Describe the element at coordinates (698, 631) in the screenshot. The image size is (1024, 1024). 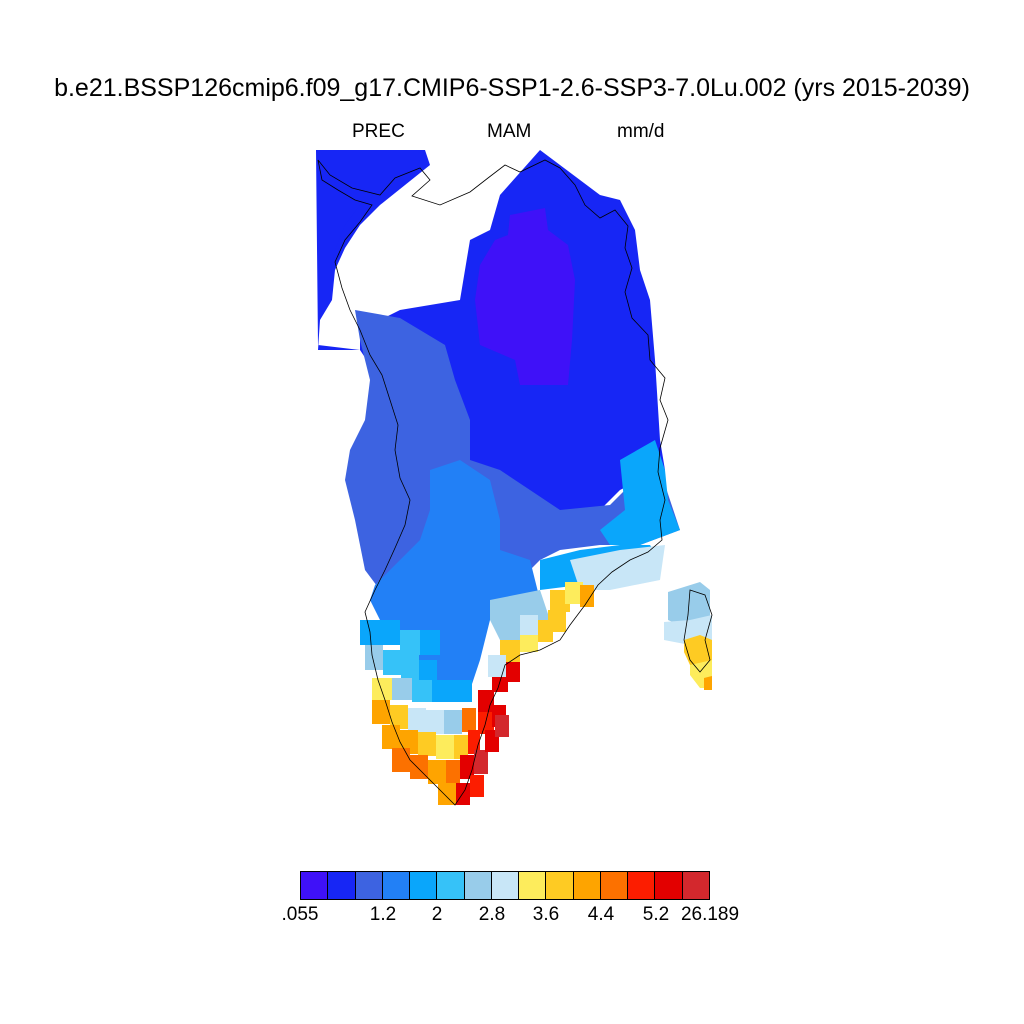
I see `coastline-island` at that location.